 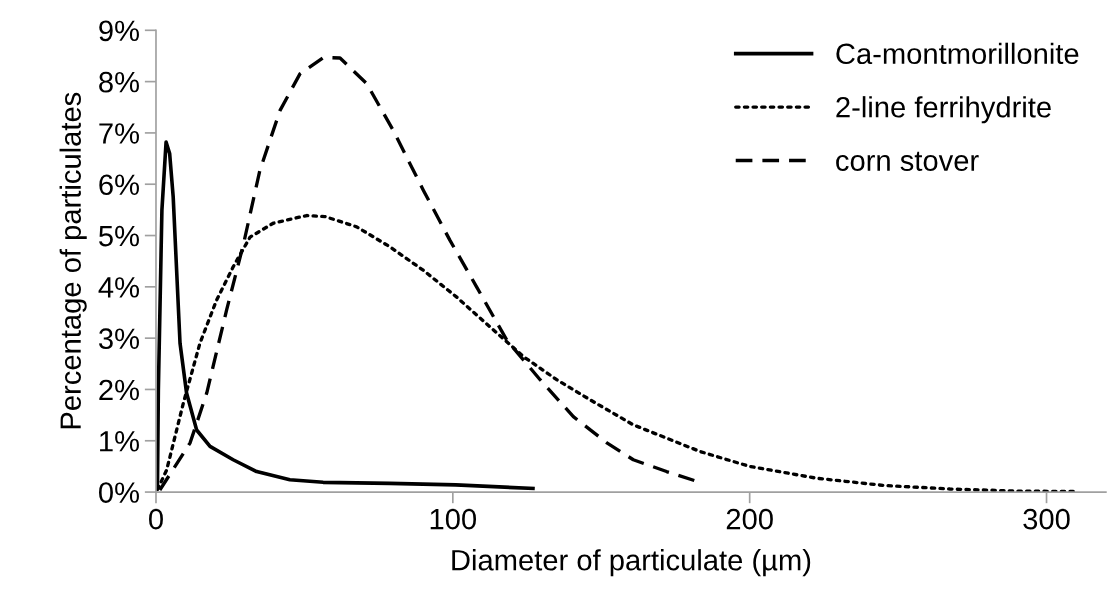 I want to click on y-tick-label: 6%, so click(x=119, y=185).